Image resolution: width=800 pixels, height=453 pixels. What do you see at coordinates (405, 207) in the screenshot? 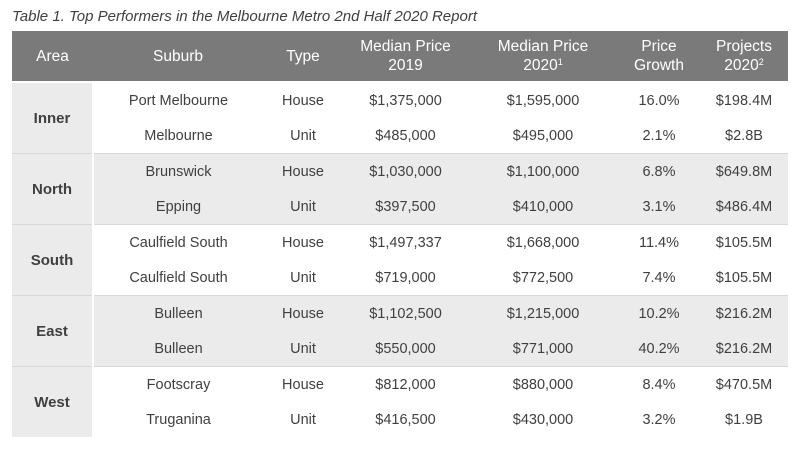
I see `median-2019-cell: $397,500` at bounding box center [405, 207].